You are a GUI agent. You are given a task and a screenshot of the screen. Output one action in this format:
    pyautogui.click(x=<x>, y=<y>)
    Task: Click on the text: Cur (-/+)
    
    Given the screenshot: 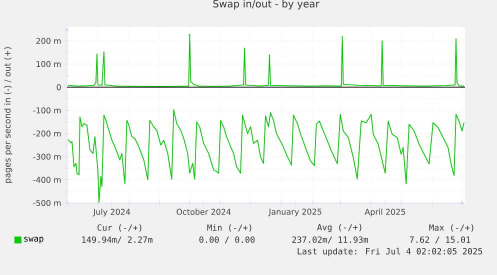 What is the action you would take?
    pyautogui.click(x=120, y=228)
    